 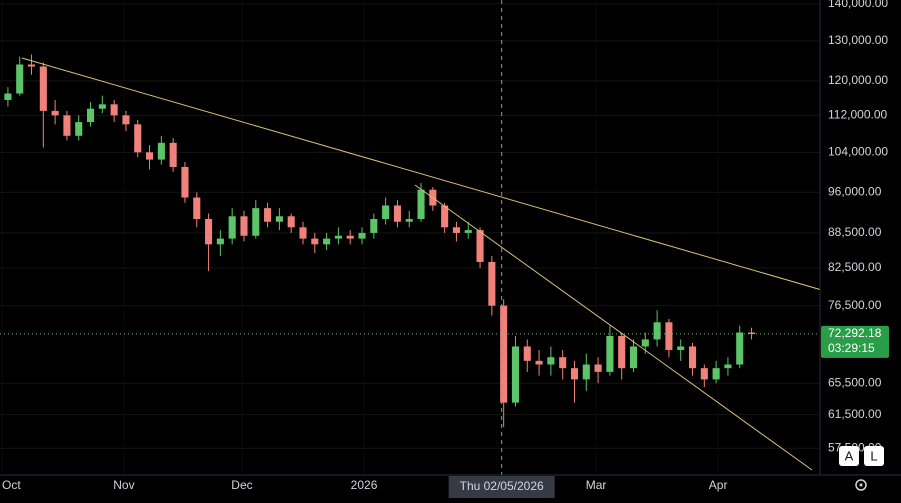 What do you see at coordinates (857, 115) in the screenshot?
I see `y-tick-label: 112,000.00` at bounding box center [857, 115].